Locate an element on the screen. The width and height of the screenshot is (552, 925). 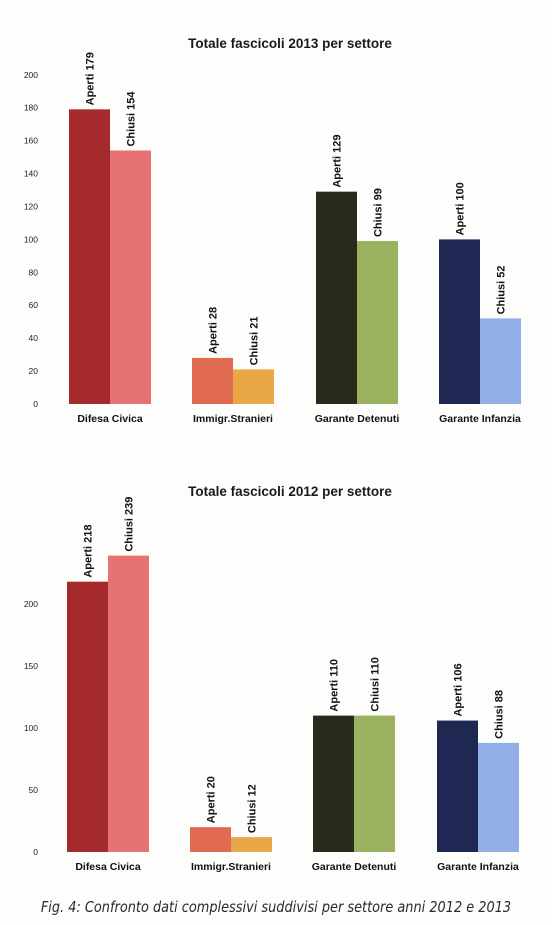
data-label: Aperti 20 is located at coordinates (212, 799).